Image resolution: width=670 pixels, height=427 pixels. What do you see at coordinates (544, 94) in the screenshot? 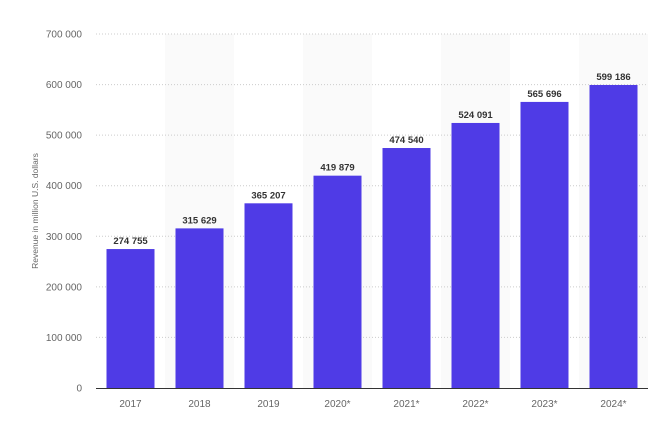
I see `data-label: 565 696` at bounding box center [544, 94].